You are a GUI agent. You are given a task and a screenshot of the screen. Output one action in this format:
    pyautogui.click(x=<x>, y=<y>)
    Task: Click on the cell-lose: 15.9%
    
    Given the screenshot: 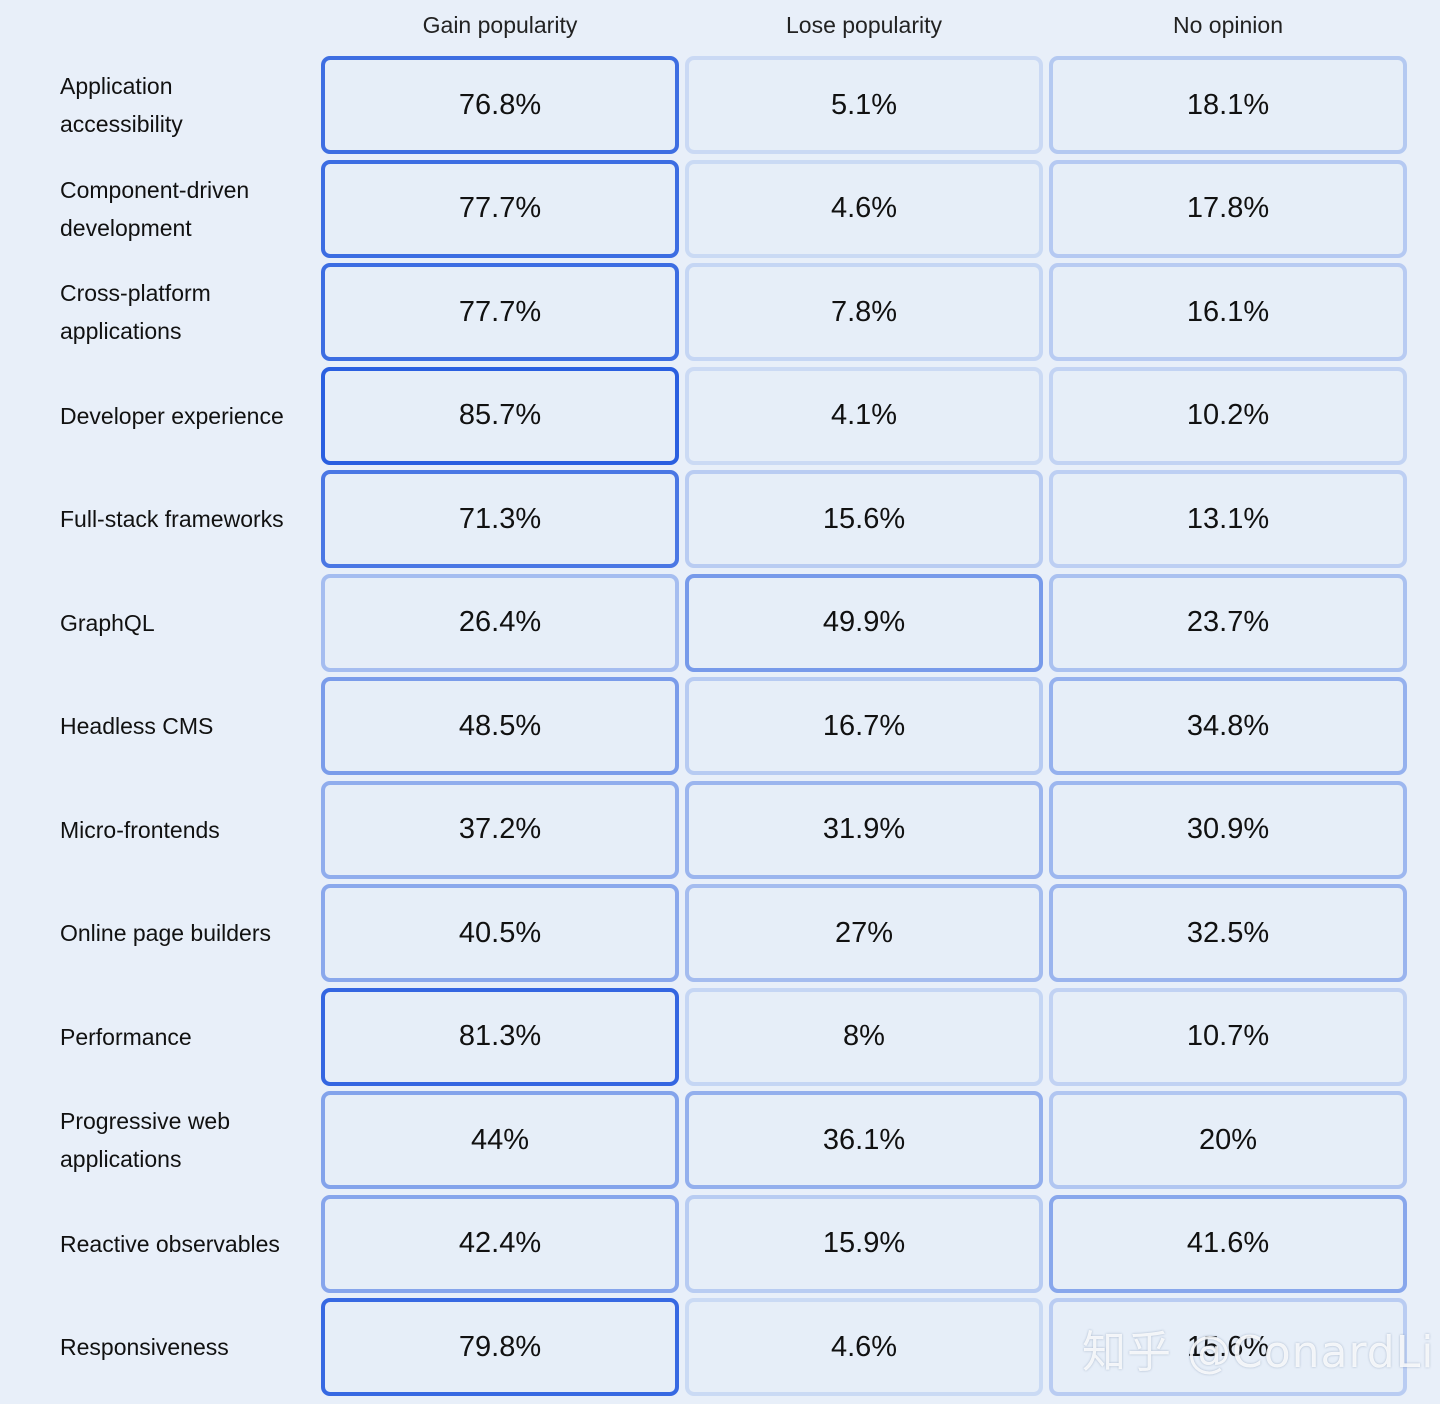 What is the action you would take?
    pyautogui.click(x=864, y=1243)
    